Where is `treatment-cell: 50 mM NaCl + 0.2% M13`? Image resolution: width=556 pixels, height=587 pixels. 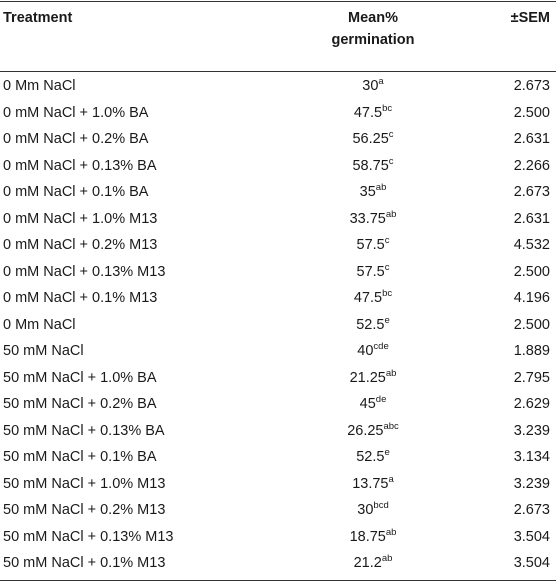
treatment-cell: 50 mM NaCl + 0.2% M13 is located at coordinates (84, 510).